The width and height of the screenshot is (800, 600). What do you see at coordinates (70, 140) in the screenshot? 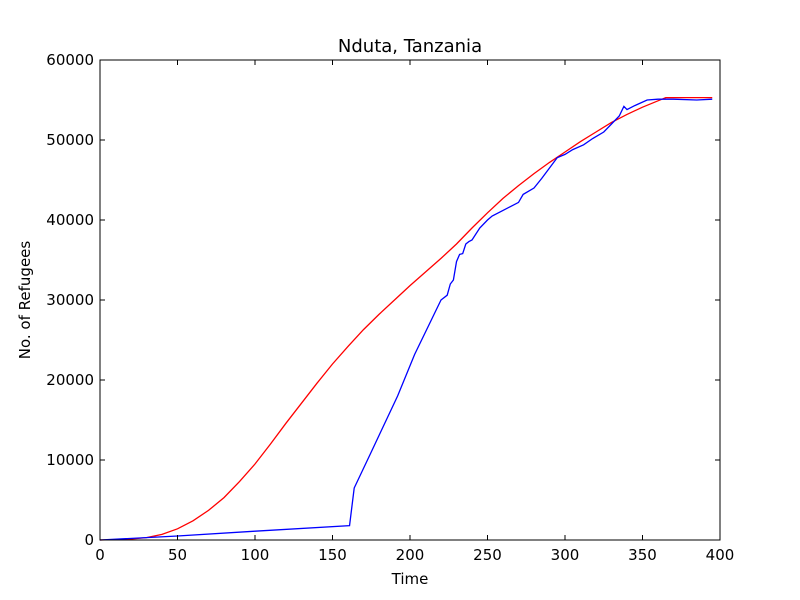
I see `y-tick-label: 50000` at bounding box center [70, 140].